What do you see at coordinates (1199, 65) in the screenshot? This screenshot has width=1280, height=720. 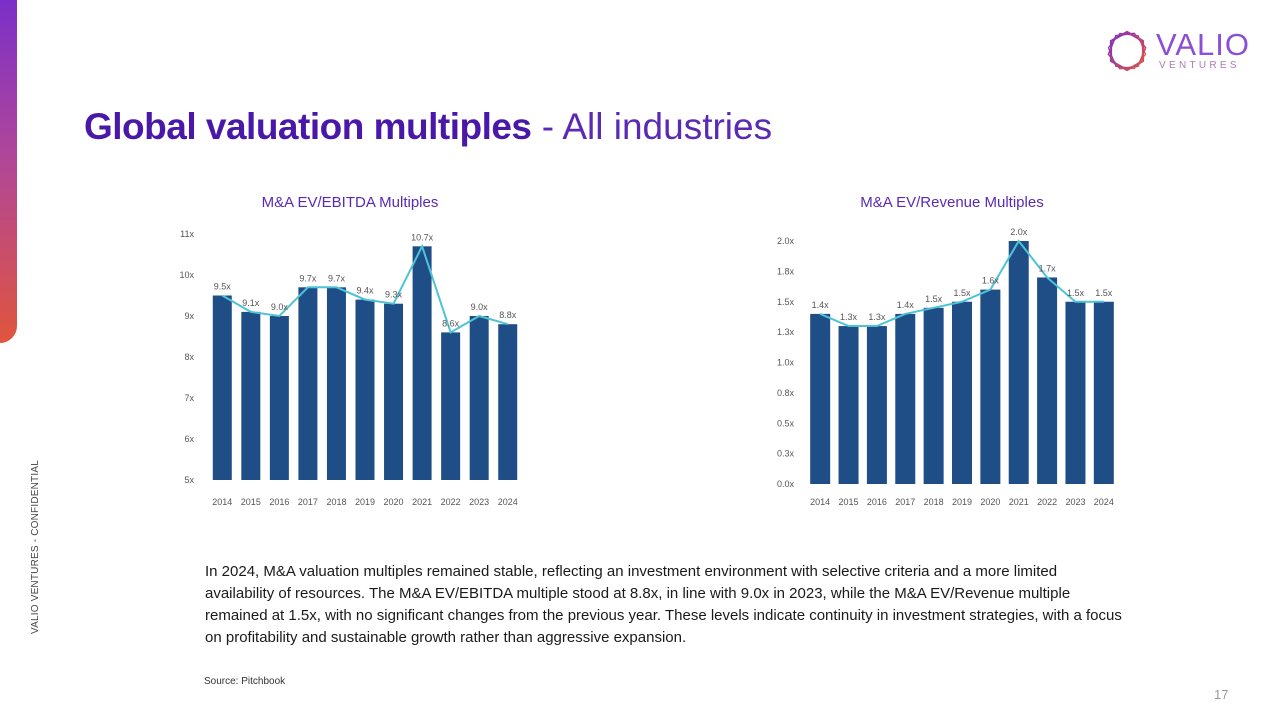 I see `logo-subtitle: VENTURES` at bounding box center [1199, 65].